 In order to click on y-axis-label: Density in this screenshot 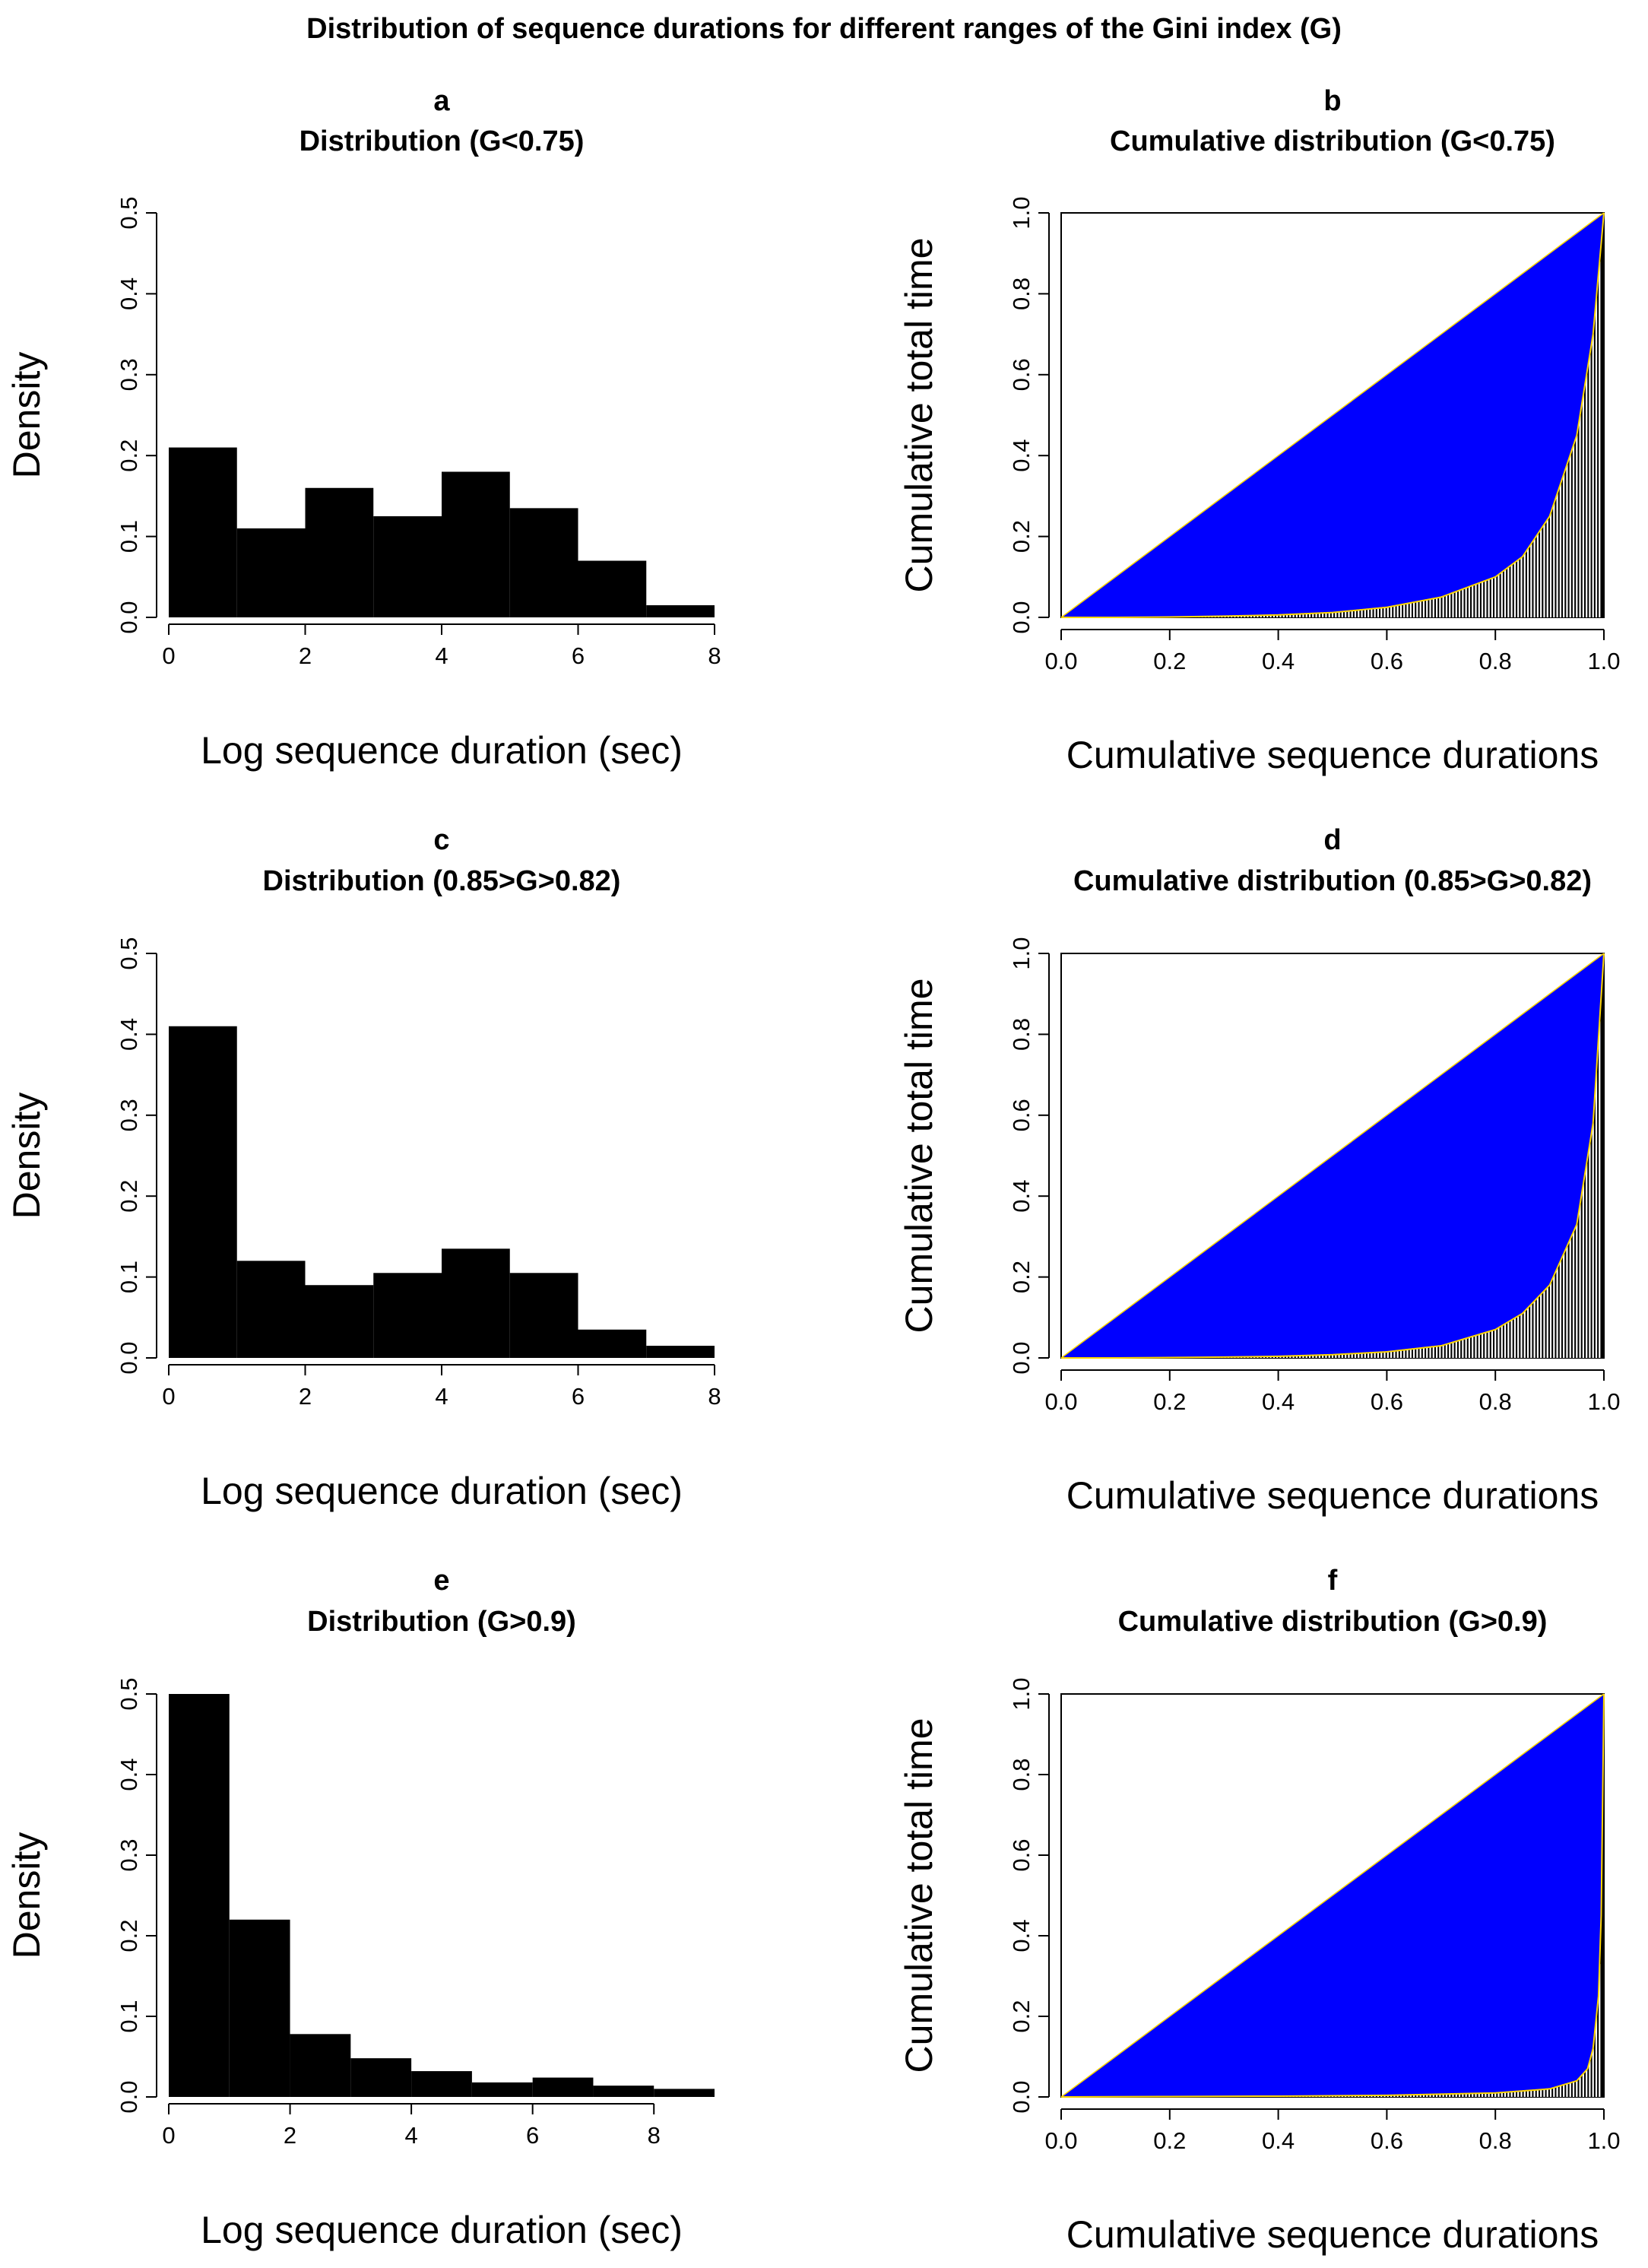, I will do `click(27, 415)`.